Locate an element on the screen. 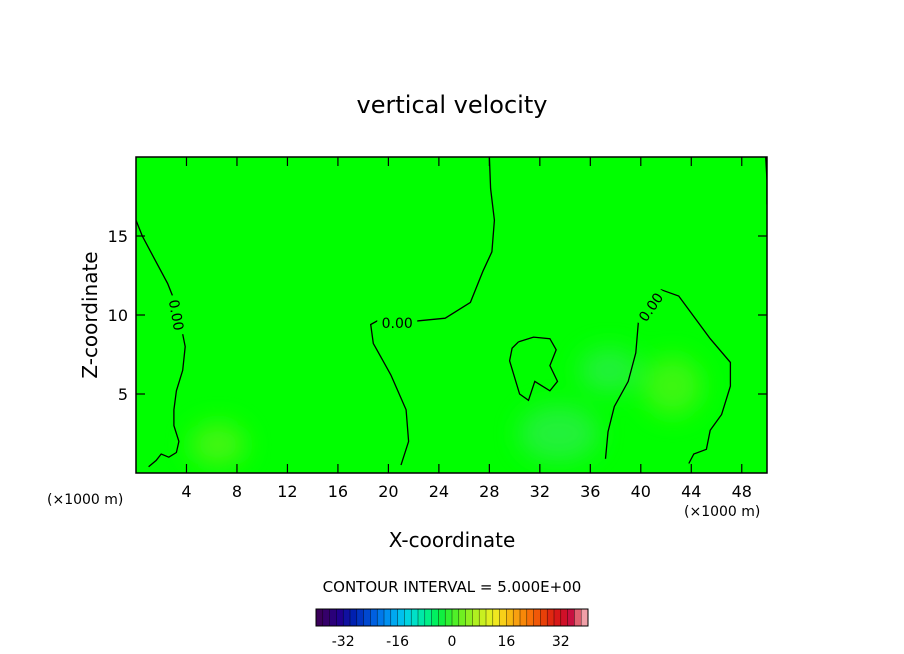 The image size is (904, 654). x-axis-label: X-coordinate is located at coordinates (452, 540).